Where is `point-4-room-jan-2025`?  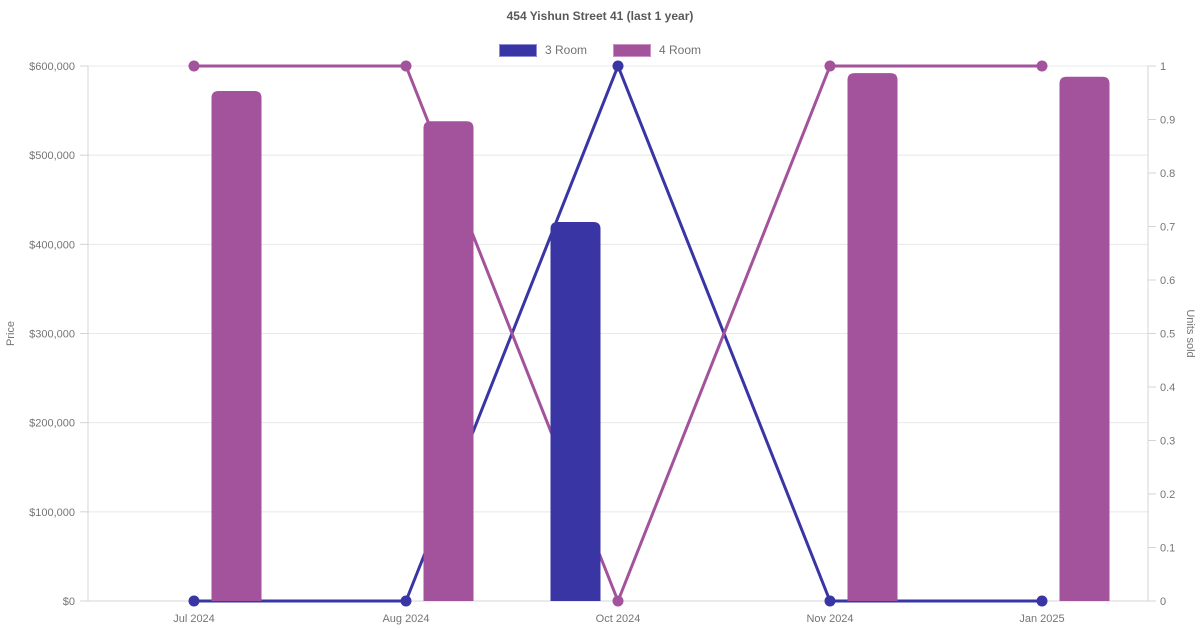
point-4-room-jan-2025 is located at coordinates (1042, 66).